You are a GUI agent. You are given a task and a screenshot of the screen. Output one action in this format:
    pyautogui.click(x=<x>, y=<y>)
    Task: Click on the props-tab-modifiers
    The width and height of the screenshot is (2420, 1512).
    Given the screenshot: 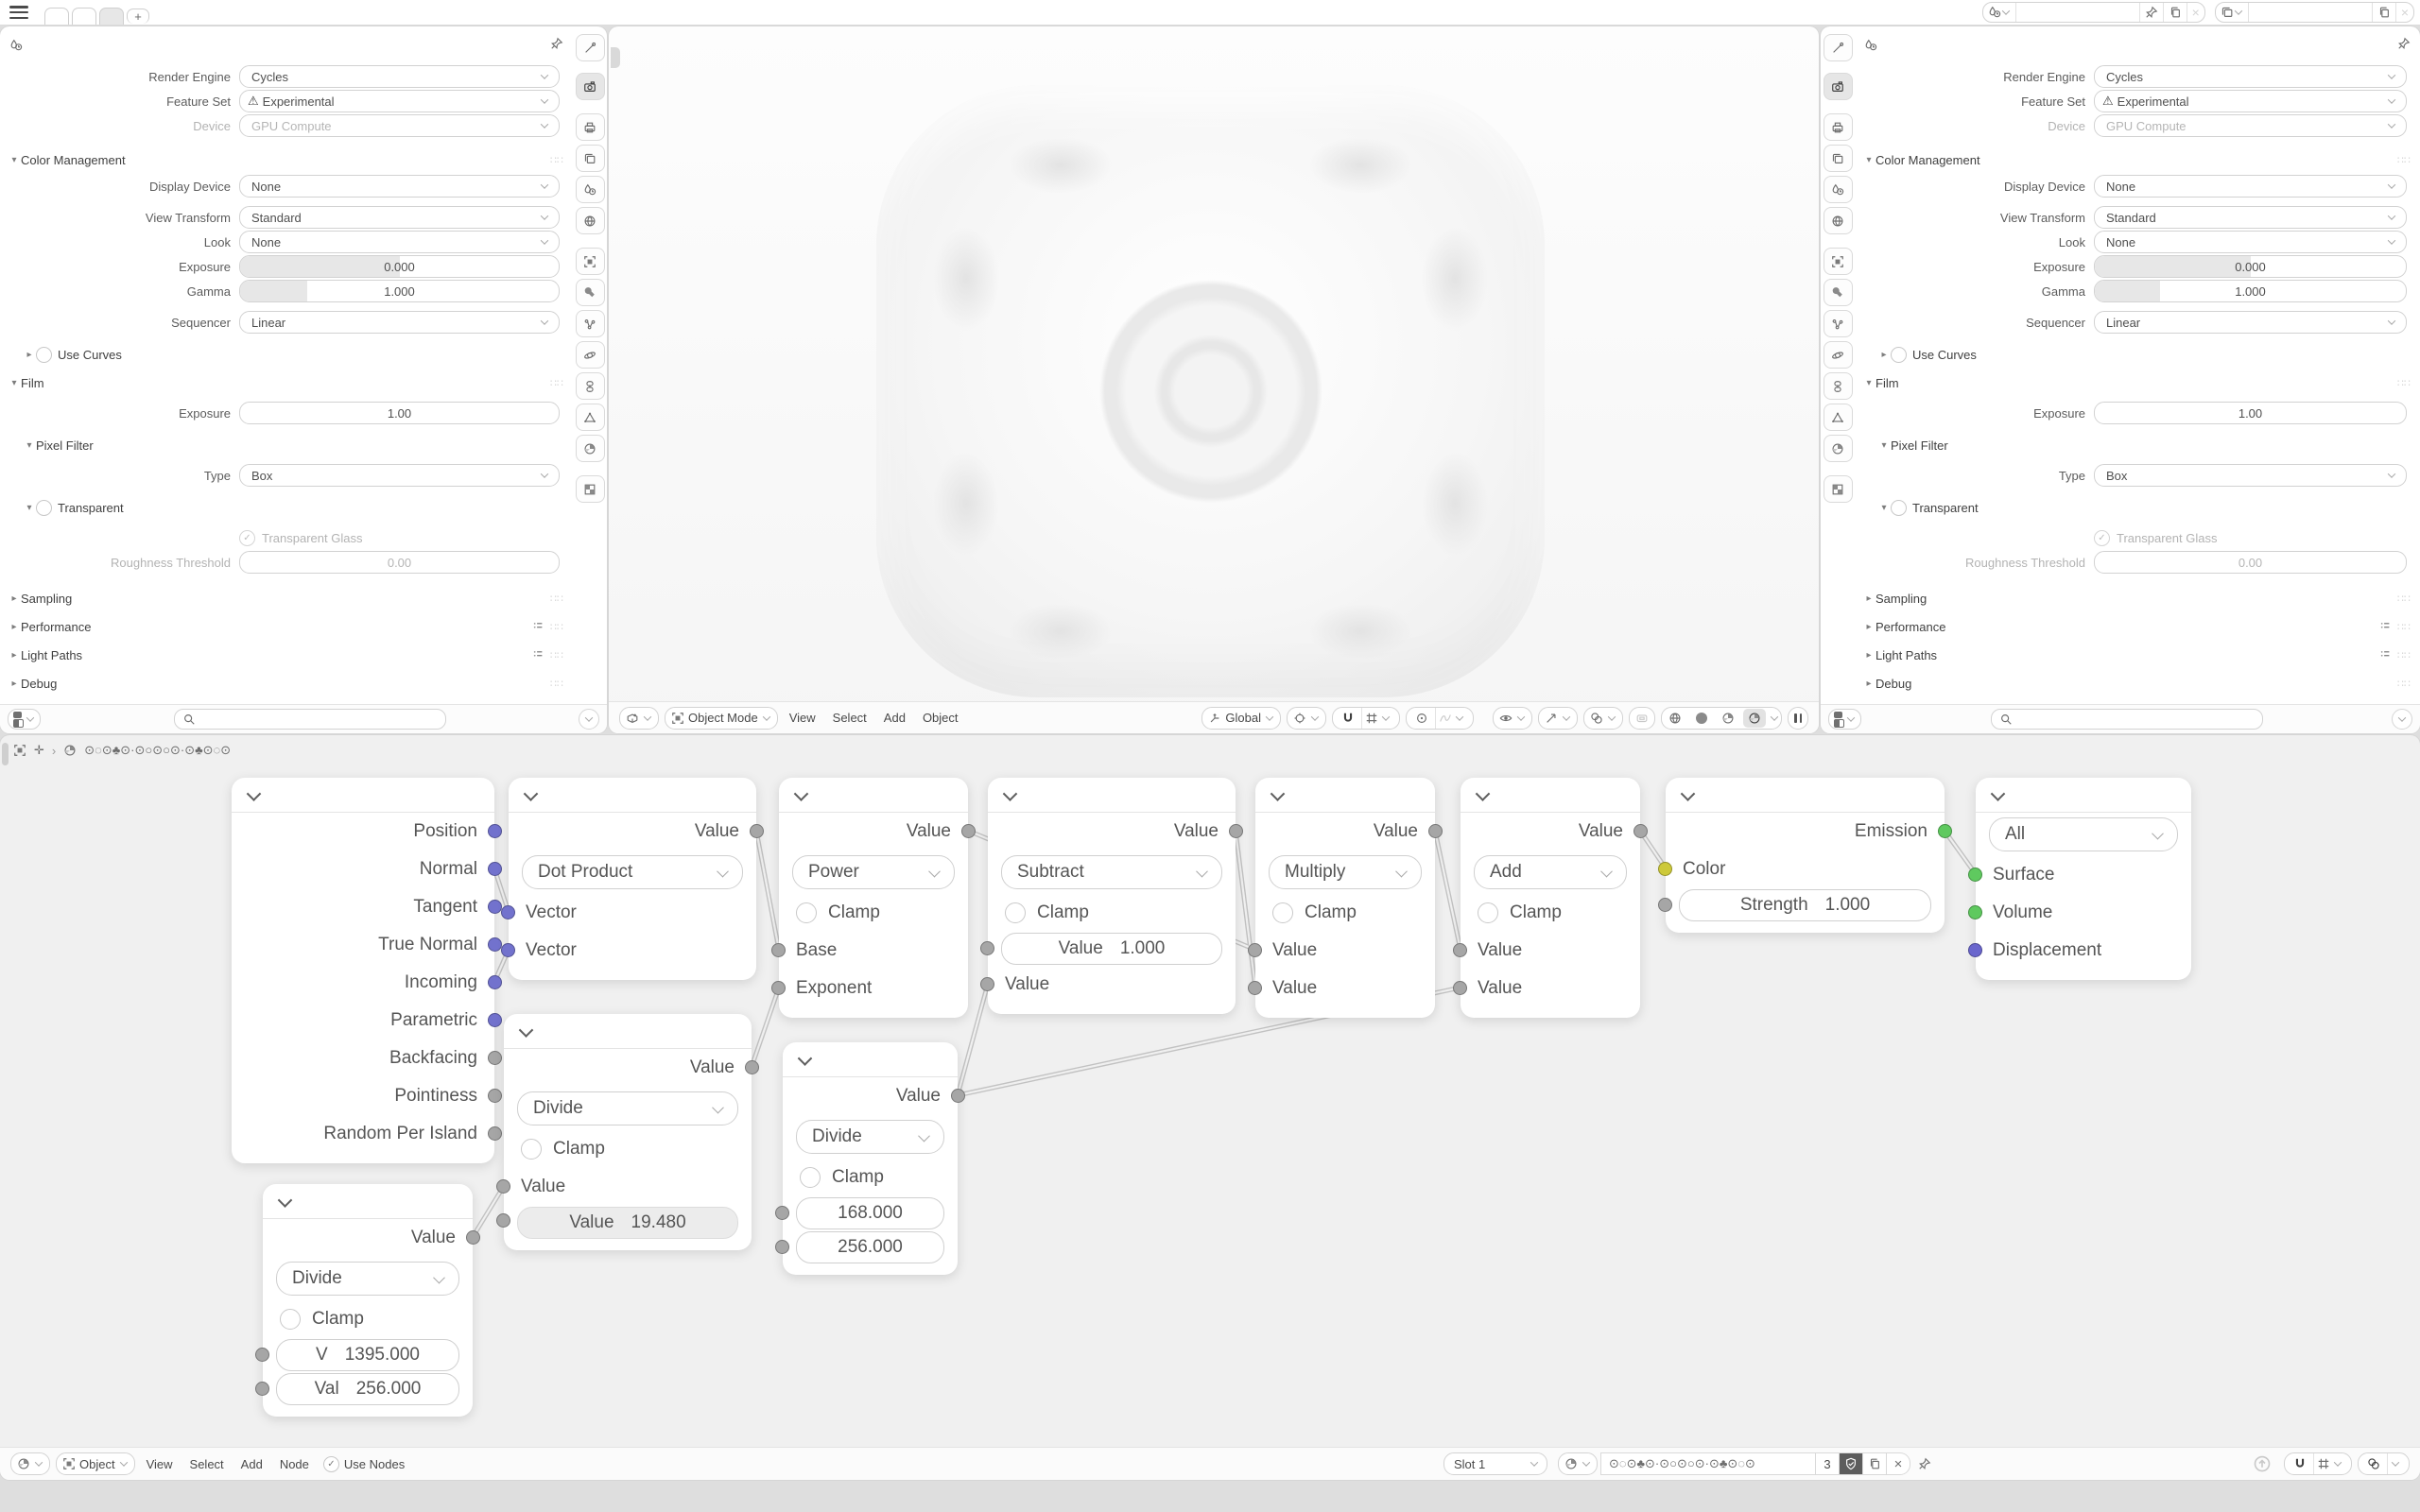 What is the action you would take?
    pyautogui.click(x=590, y=292)
    